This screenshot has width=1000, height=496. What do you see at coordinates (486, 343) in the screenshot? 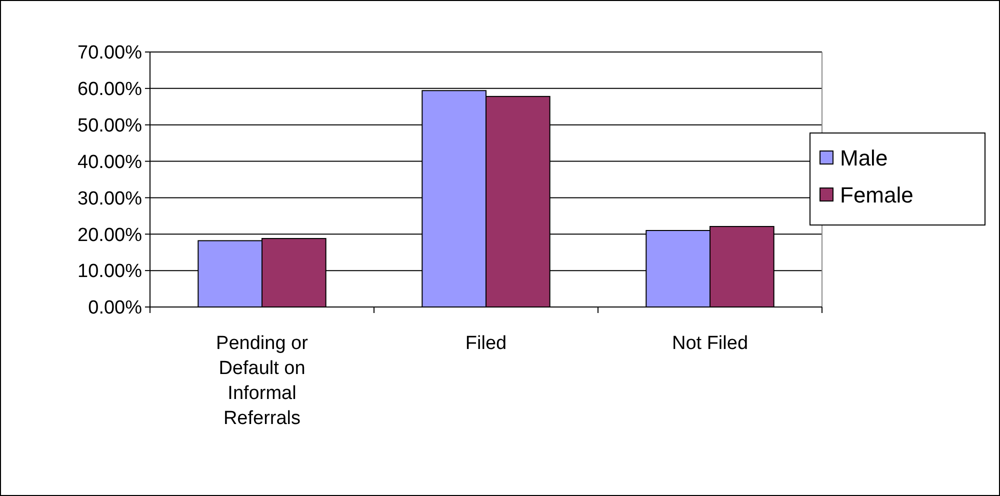
I see `x-tick-label: Filed` at bounding box center [486, 343].